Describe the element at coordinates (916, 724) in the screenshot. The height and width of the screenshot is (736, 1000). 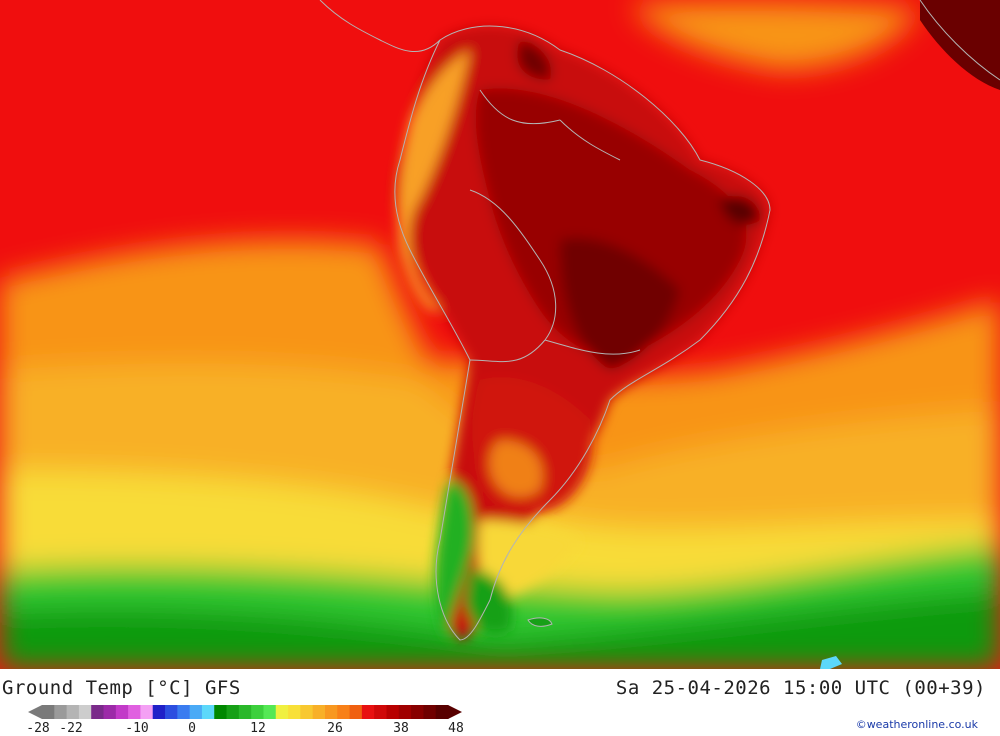
I see `credit-link: ©weatheronline.co.uk` at that location.